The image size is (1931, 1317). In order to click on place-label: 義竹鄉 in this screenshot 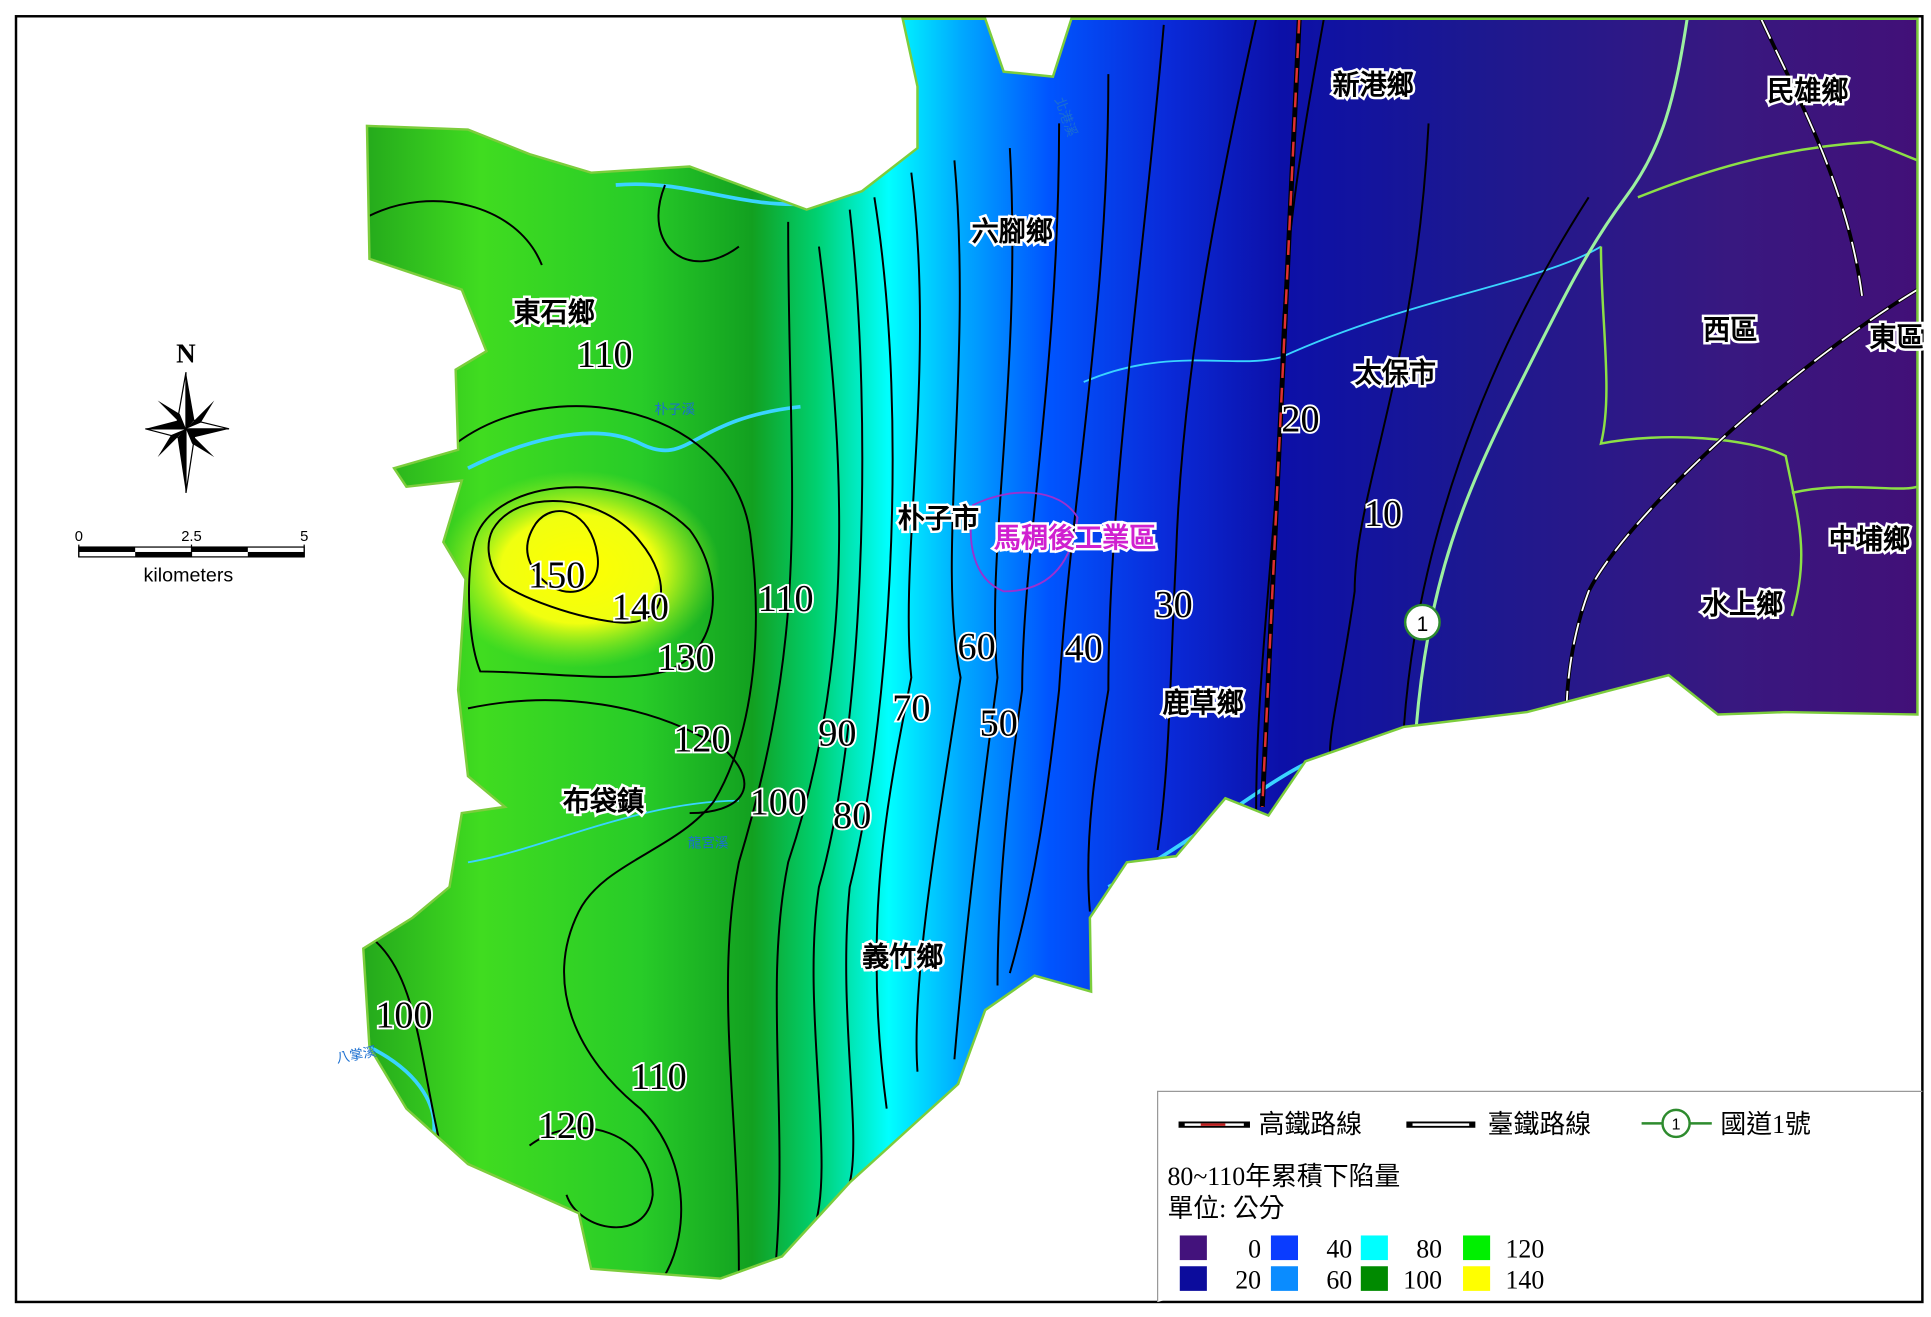, I will do `click(902, 956)`.